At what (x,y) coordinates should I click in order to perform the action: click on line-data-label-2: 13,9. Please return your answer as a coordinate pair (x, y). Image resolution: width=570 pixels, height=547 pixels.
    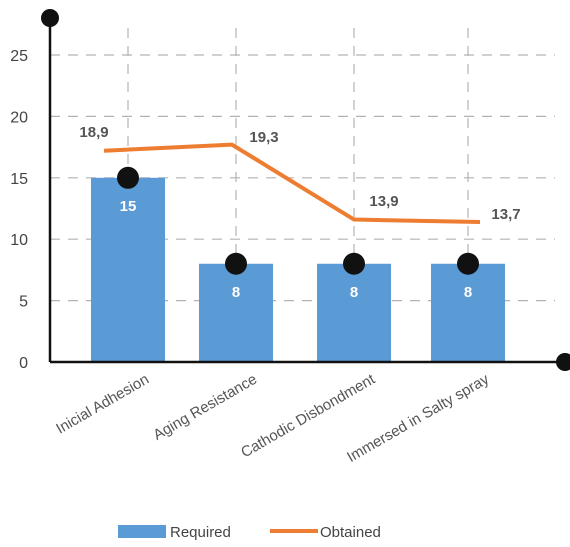
    Looking at the image, I should click on (383, 201).